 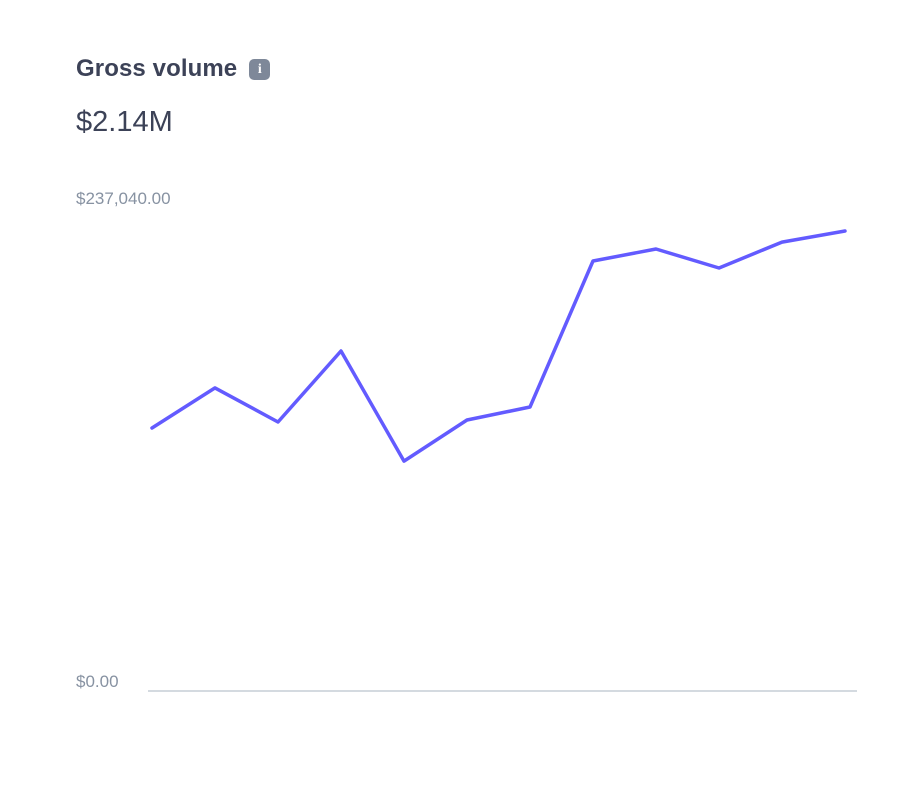 What do you see at coordinates (502, 691) in the screenshot?
I see `x-axis-baseline` at bounding box center [502, 691].